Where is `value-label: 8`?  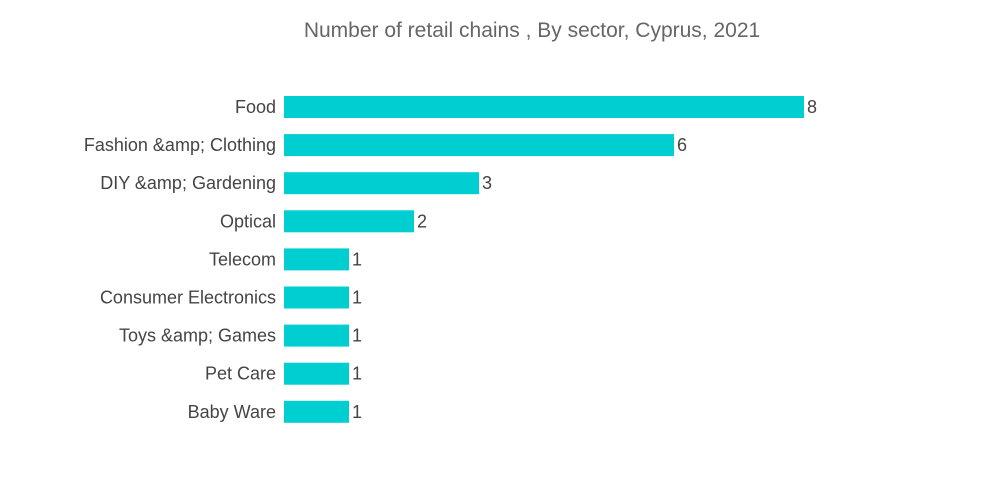
value-label: 8 is located at coordinates (812, 107).